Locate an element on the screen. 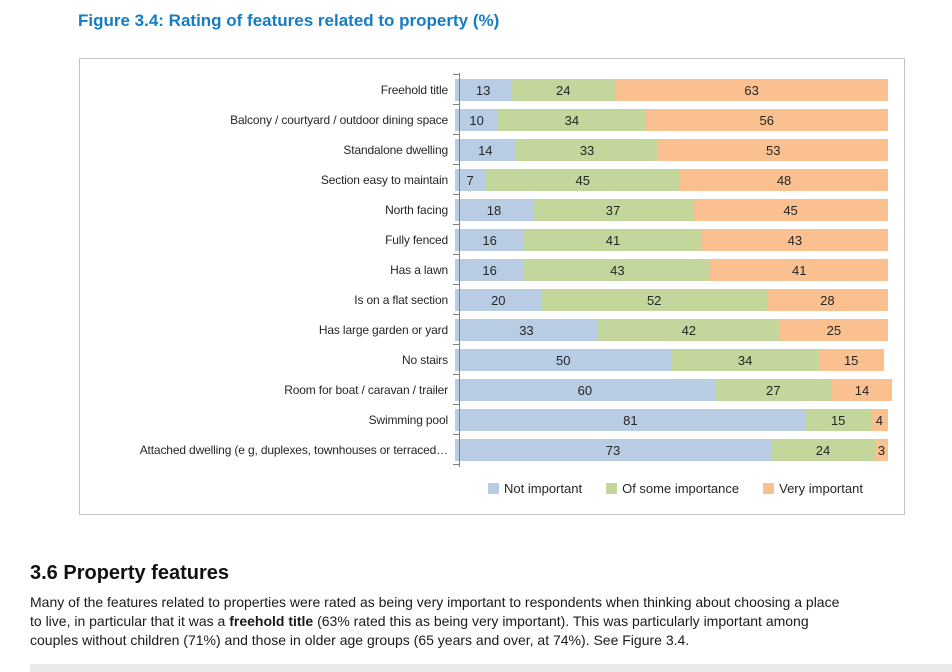 The height and width of the screenshot is (672, 952). category-label: Room for boat / caravan / trailer is located at coordinates (366, 390).